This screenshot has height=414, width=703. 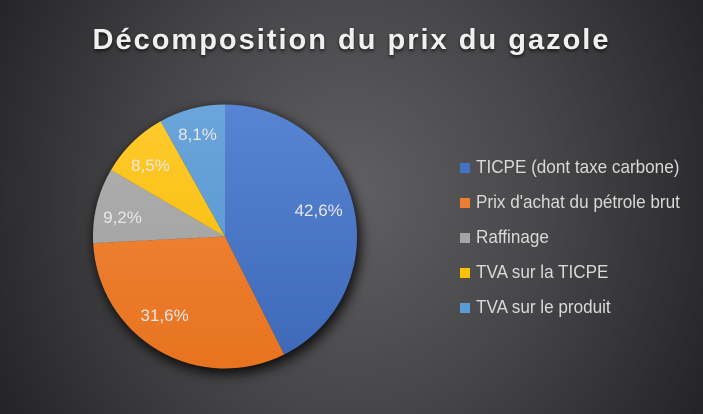 I want to click on svg-text: 42,6%, so click(x=319, y=210).